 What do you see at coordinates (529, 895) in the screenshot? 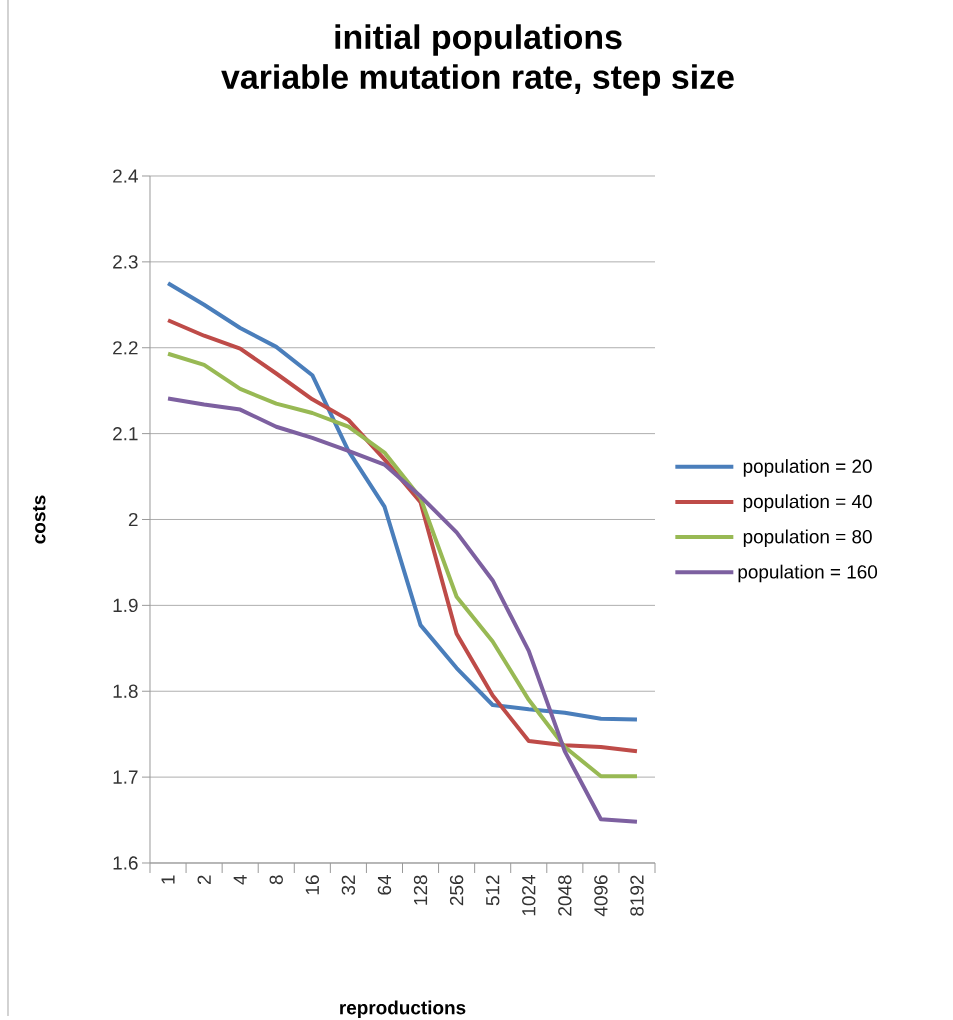
I see `x-tick-label: 1024` at bounding box center [529, 895].